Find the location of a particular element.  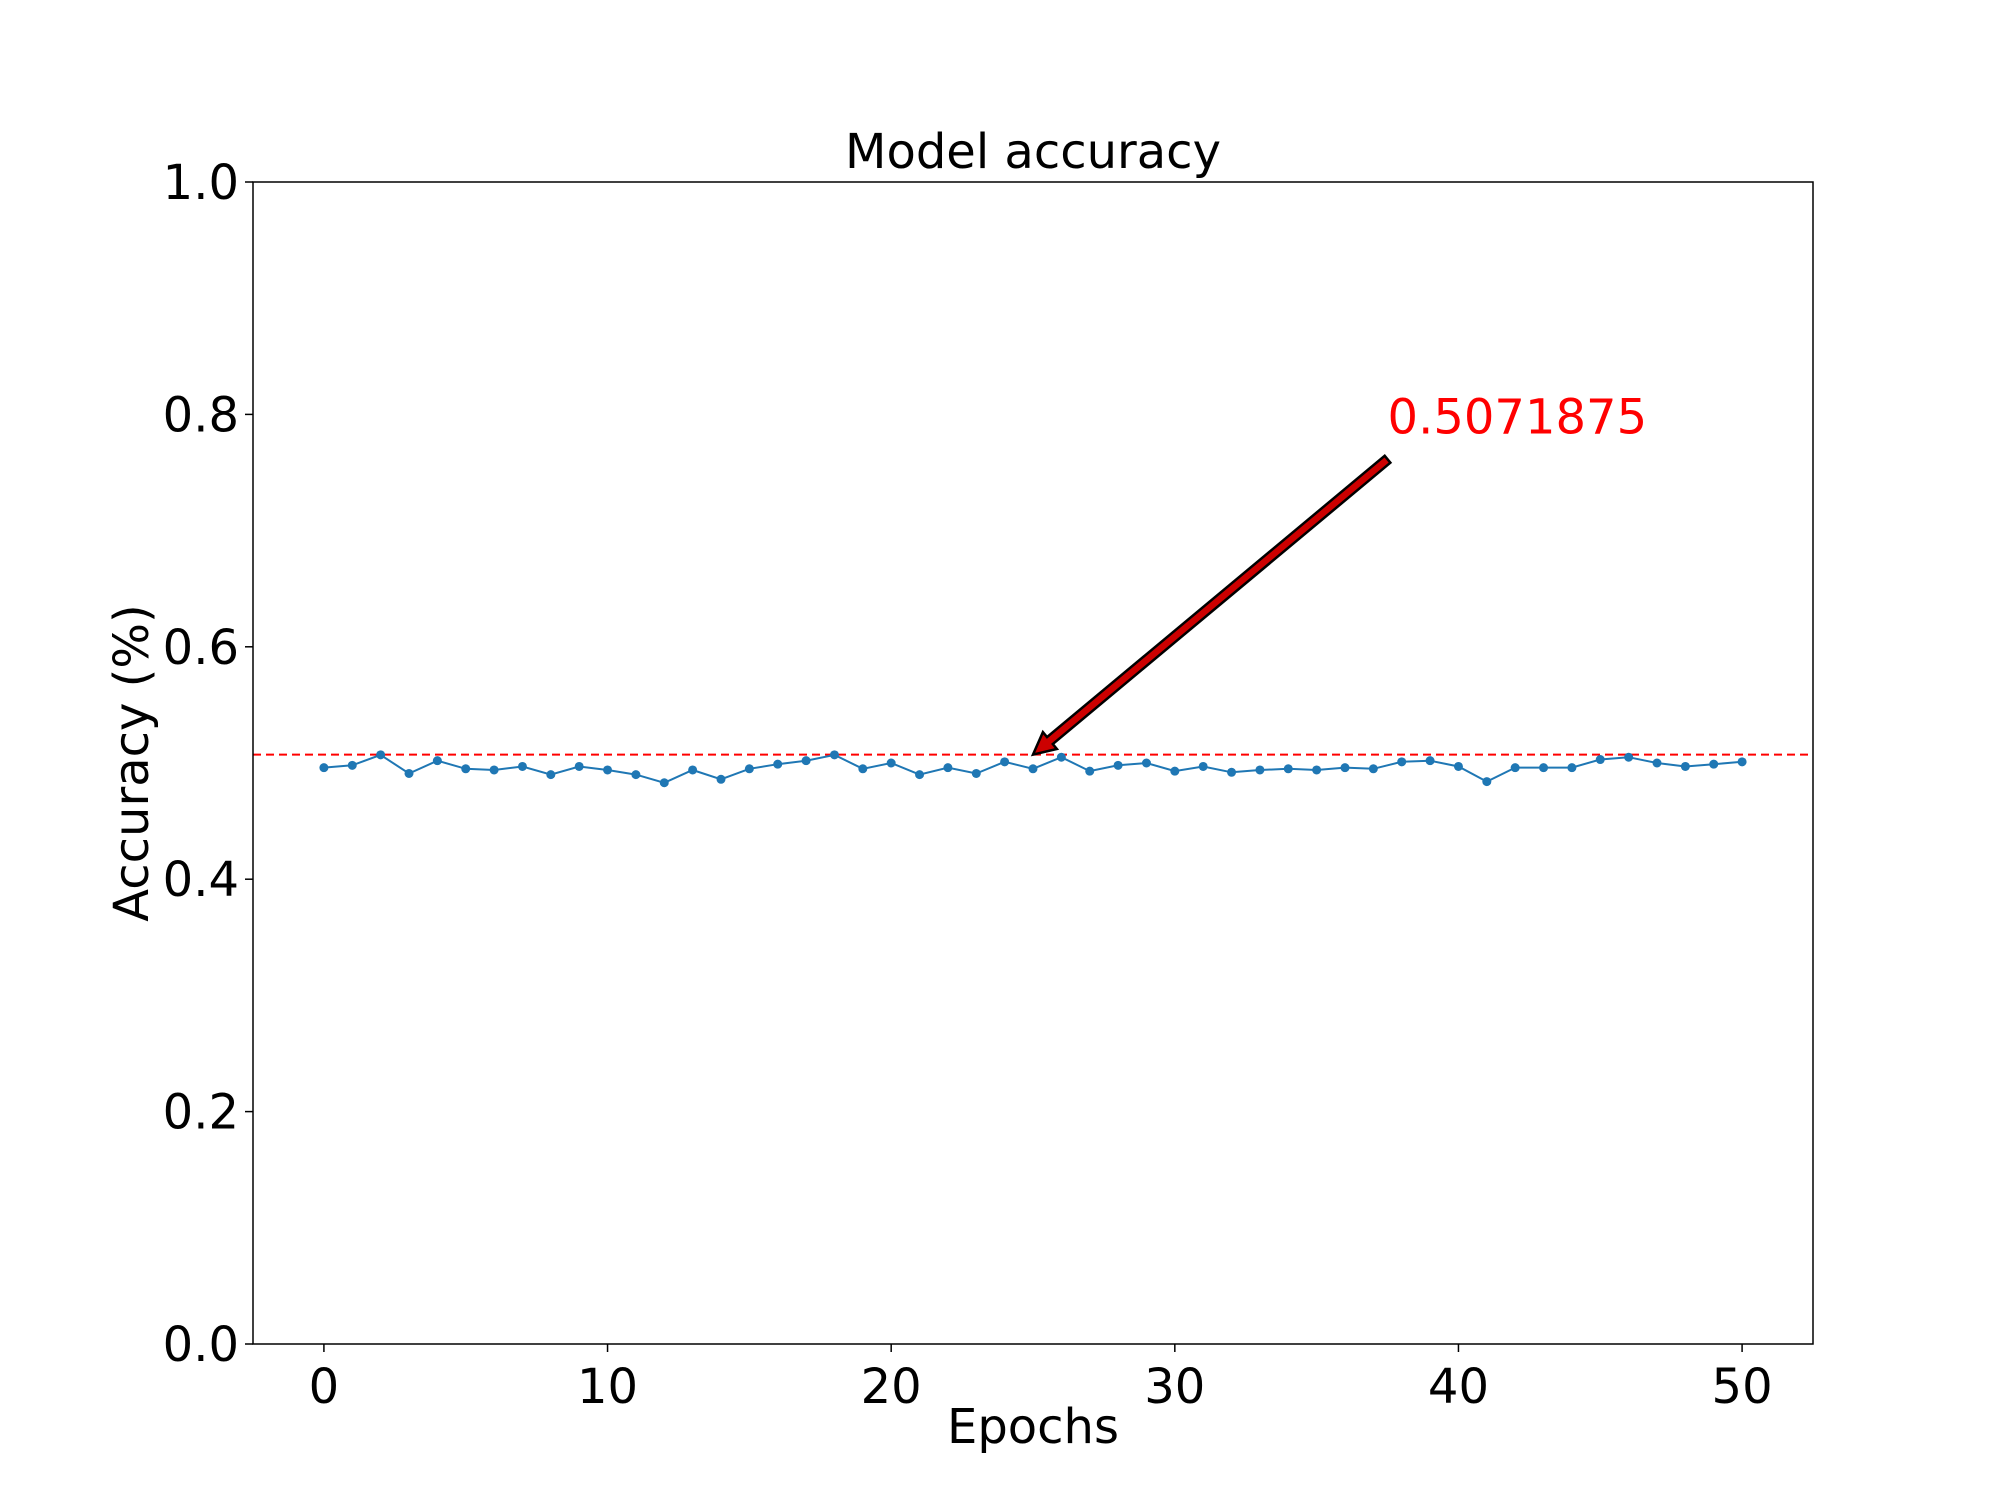

y-tick-label: 1.0 is located at coordinates (201, 183).